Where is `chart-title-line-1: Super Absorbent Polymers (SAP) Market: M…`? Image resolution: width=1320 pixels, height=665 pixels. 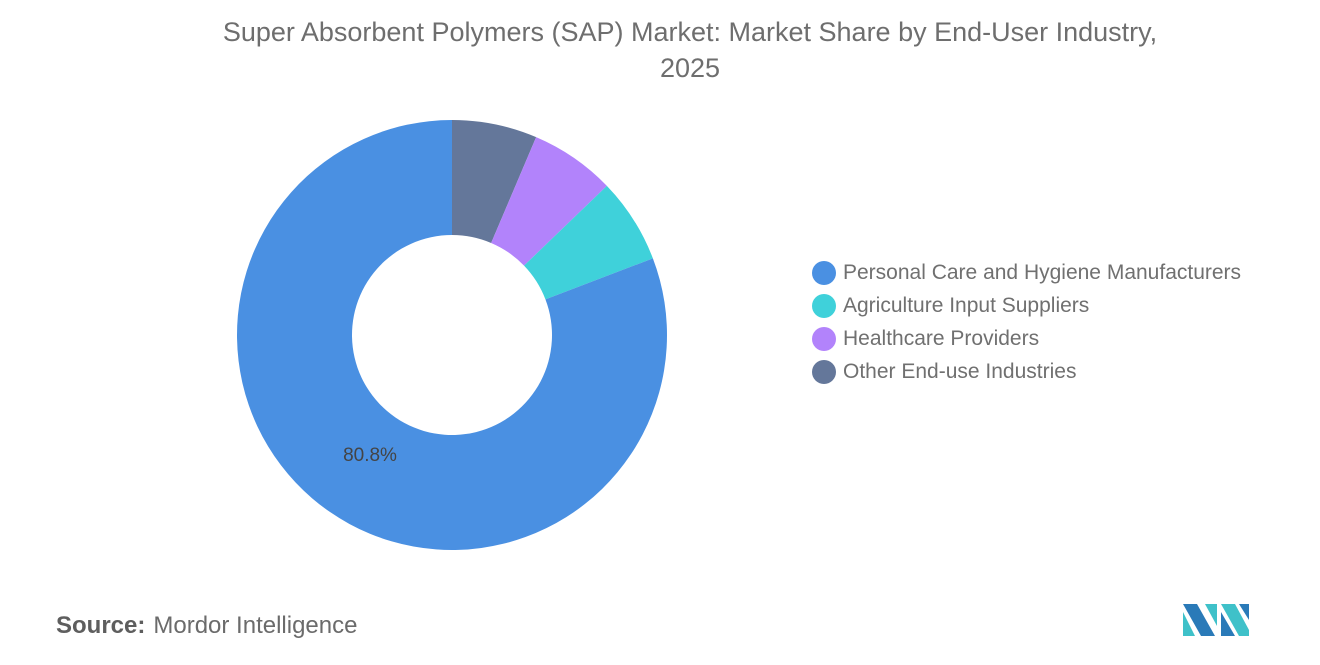 chart-title-line-1: Super Absorbent Polymers (SAP) Market: M… is located at coordinates (690, 32).